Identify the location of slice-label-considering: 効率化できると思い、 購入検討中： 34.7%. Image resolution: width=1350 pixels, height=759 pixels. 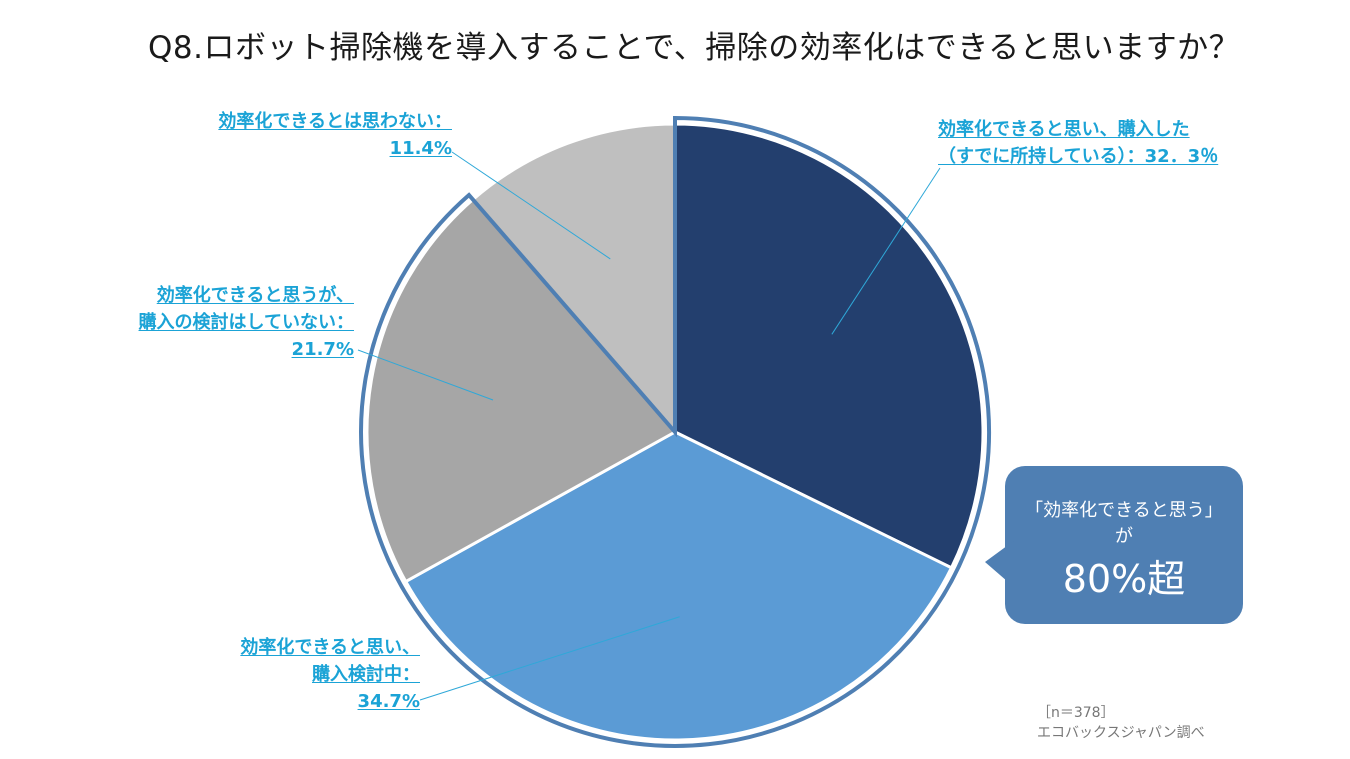
(330, 674).